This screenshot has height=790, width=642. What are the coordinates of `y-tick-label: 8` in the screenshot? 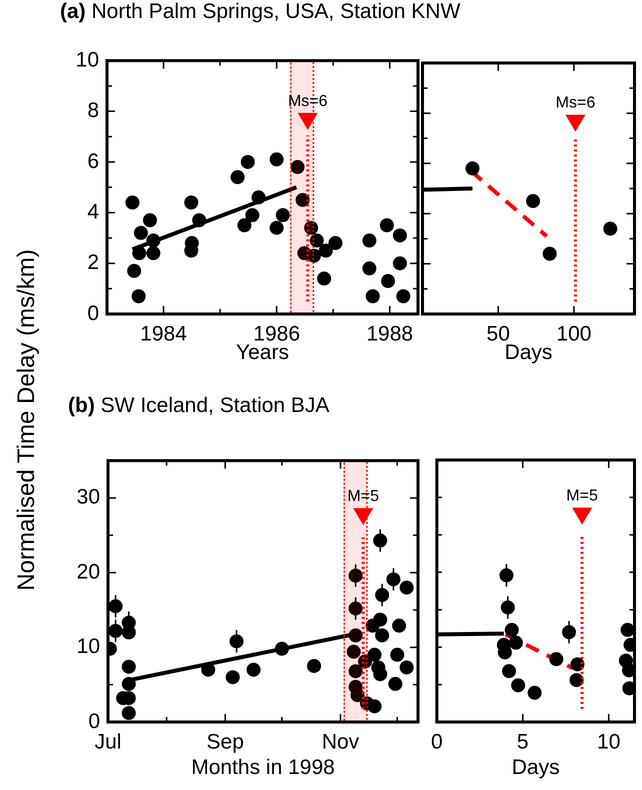 It's located at (93, 110).